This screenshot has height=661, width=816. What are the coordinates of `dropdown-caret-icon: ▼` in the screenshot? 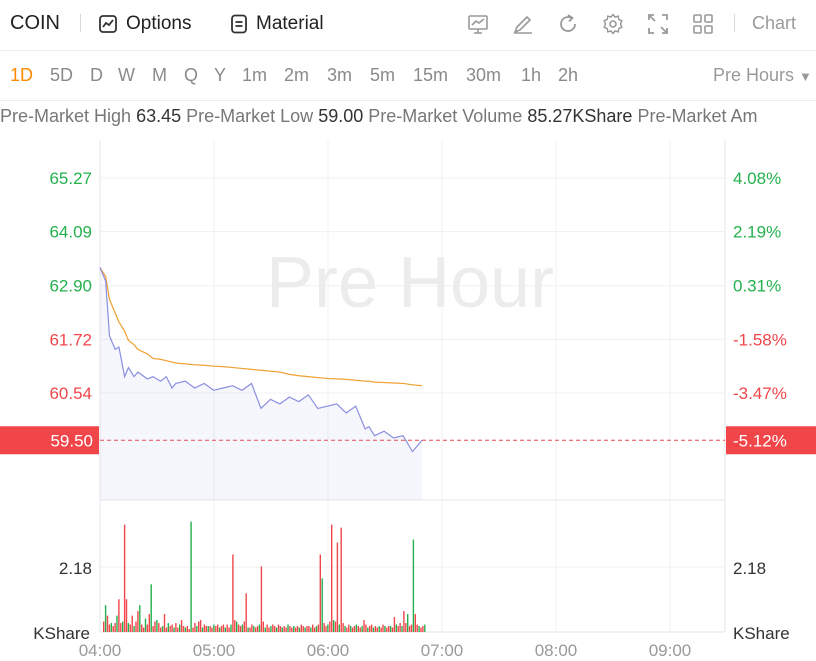 It's located at (805, 76).